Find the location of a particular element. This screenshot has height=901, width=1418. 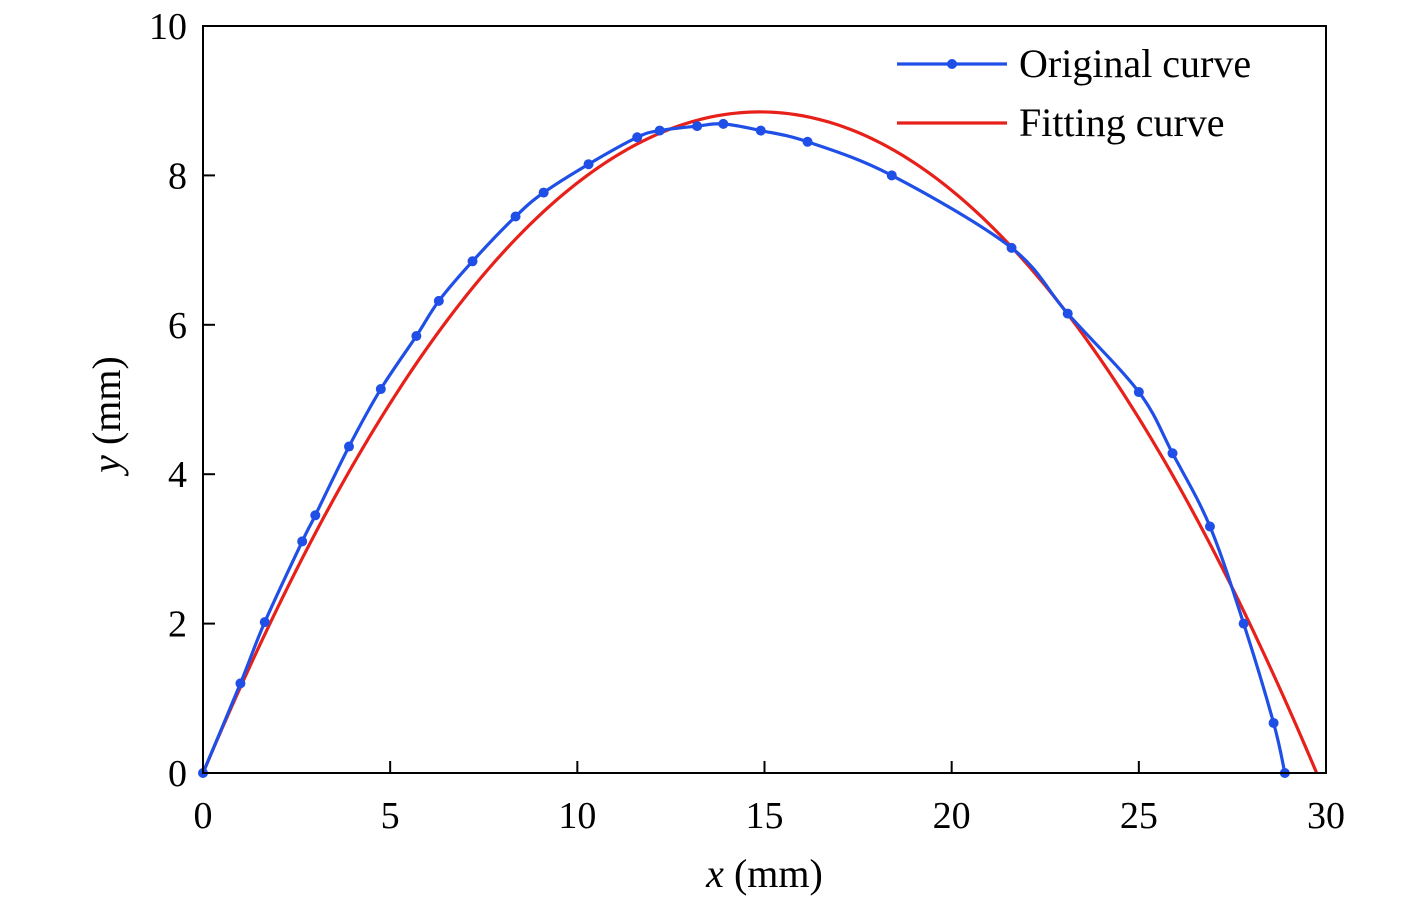

x-tick-label-0: 0 is located at coordinates (203, 816).